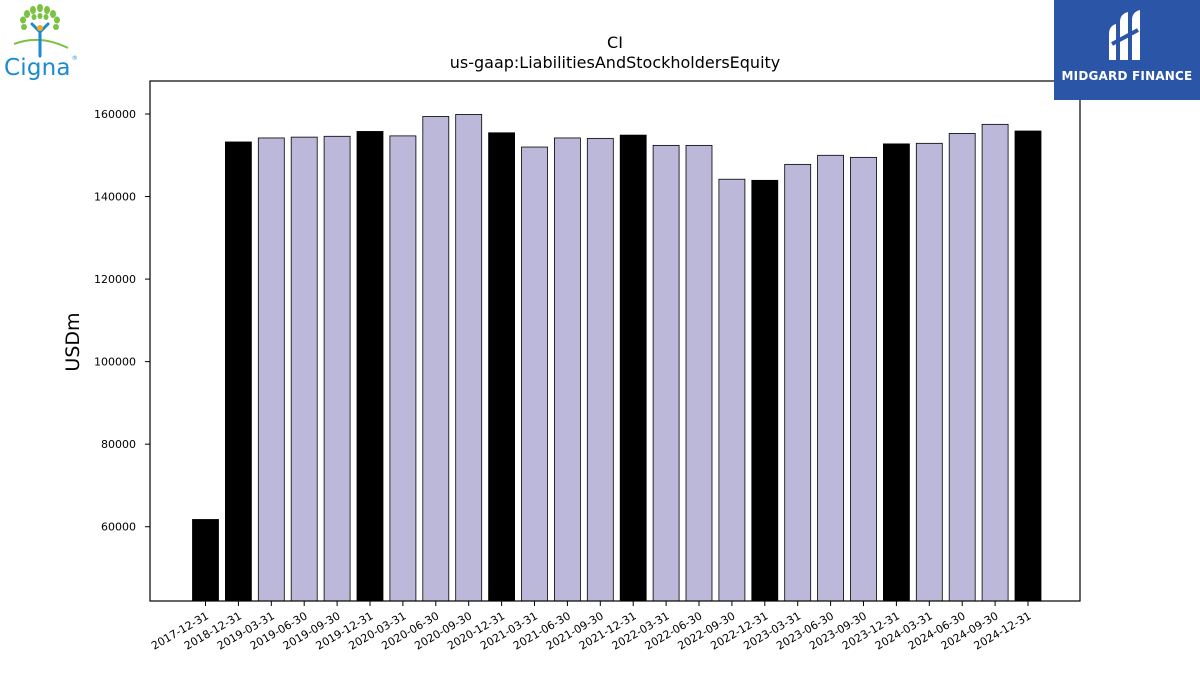  I want to click on y-tick-label: 60000, so click(118, 527).